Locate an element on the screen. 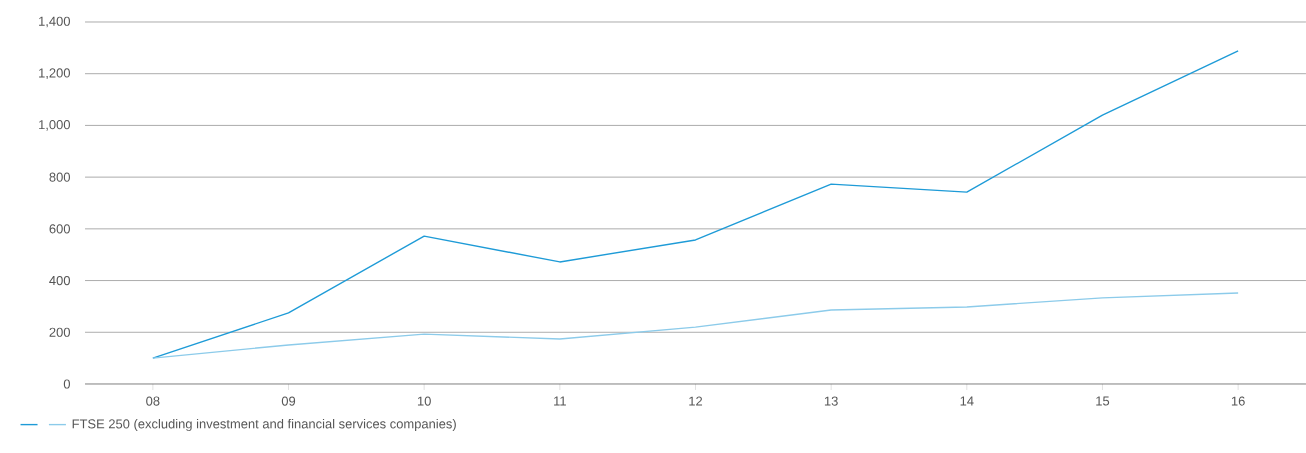 This screenshot has width=1306, height=453. x-tick-label: 15 is located at coordinates (1103, 401).